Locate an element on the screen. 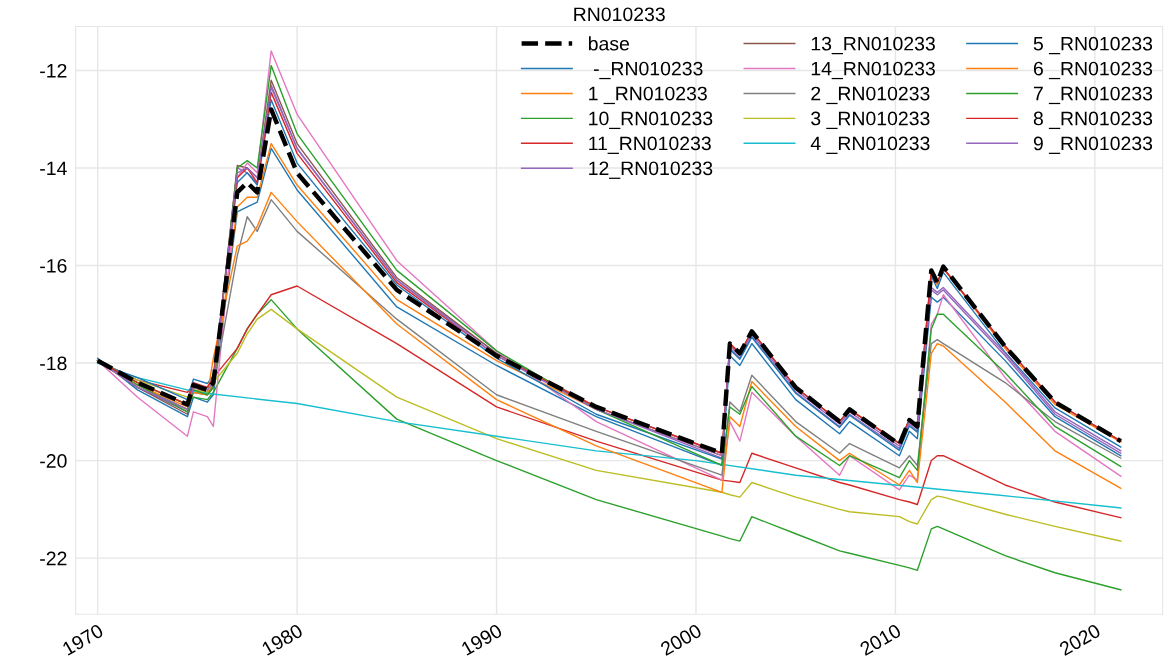  y-tick-label: -20 is located at coordinates (53, 461).